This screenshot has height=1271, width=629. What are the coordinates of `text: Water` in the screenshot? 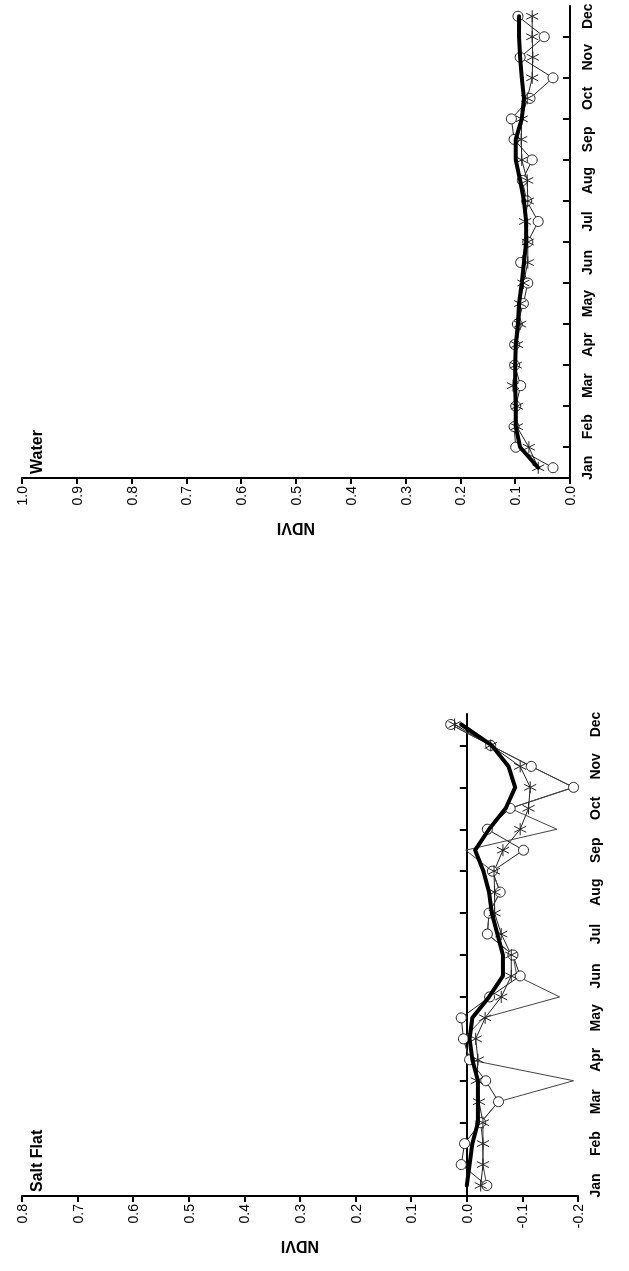 It's located at (36, 452).